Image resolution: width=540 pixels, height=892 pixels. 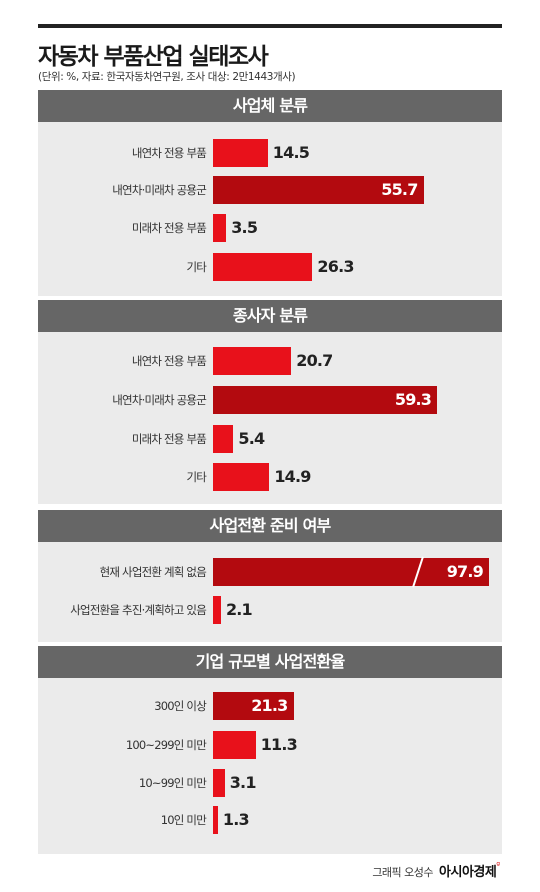 What do you see at coordinates (335, 266) in the screenshot?
I see `value-label: 26.3` at bounding box center [335, 266].